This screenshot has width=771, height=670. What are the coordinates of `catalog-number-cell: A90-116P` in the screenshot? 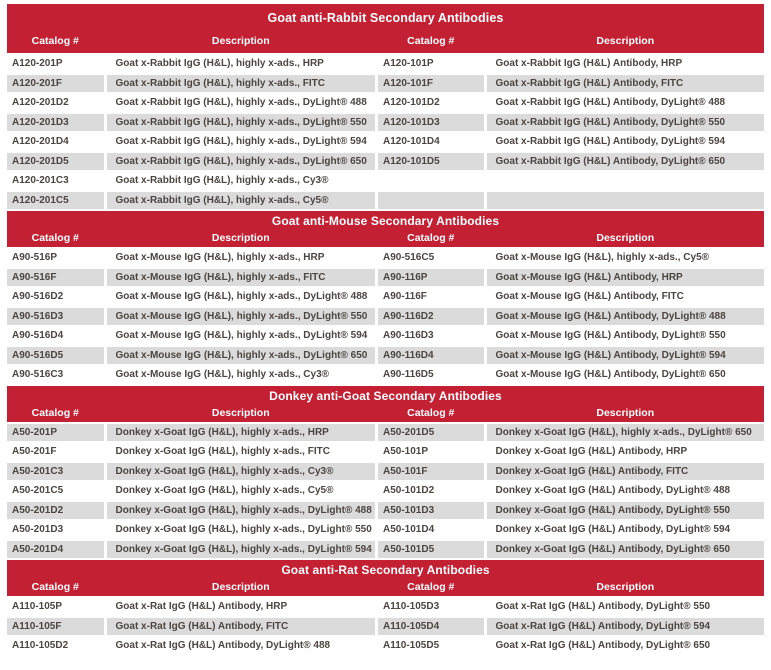 It's located at (431, 277).